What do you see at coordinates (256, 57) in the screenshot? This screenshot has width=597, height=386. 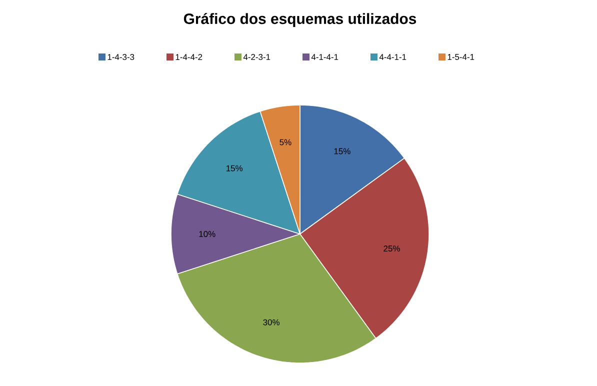 I see `legend-label: 4-2-3-1` at bounding box center [256, 57].